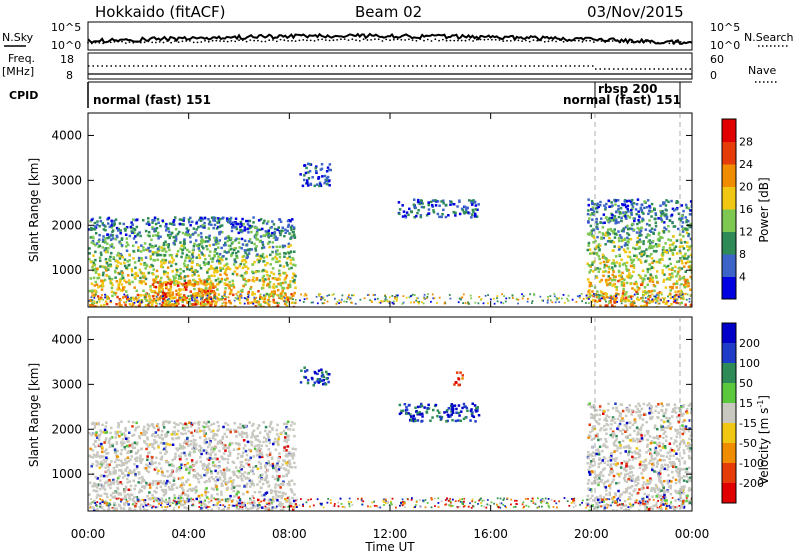  I want to click on y-tick-label: 2000, so click(66, 225).